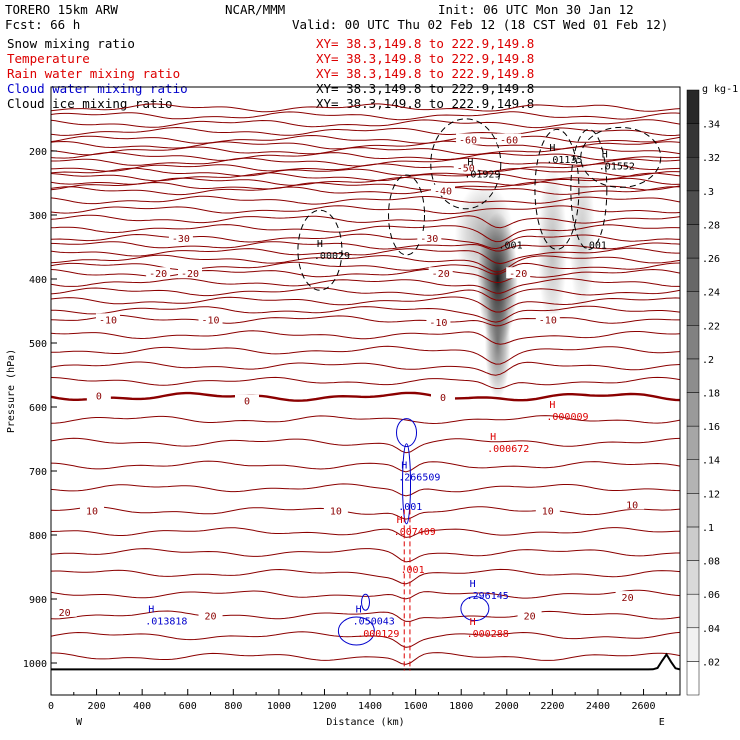 This screenshot has width=740, height=740. I want to click on x-tick-label: 0, so click(51, 706).